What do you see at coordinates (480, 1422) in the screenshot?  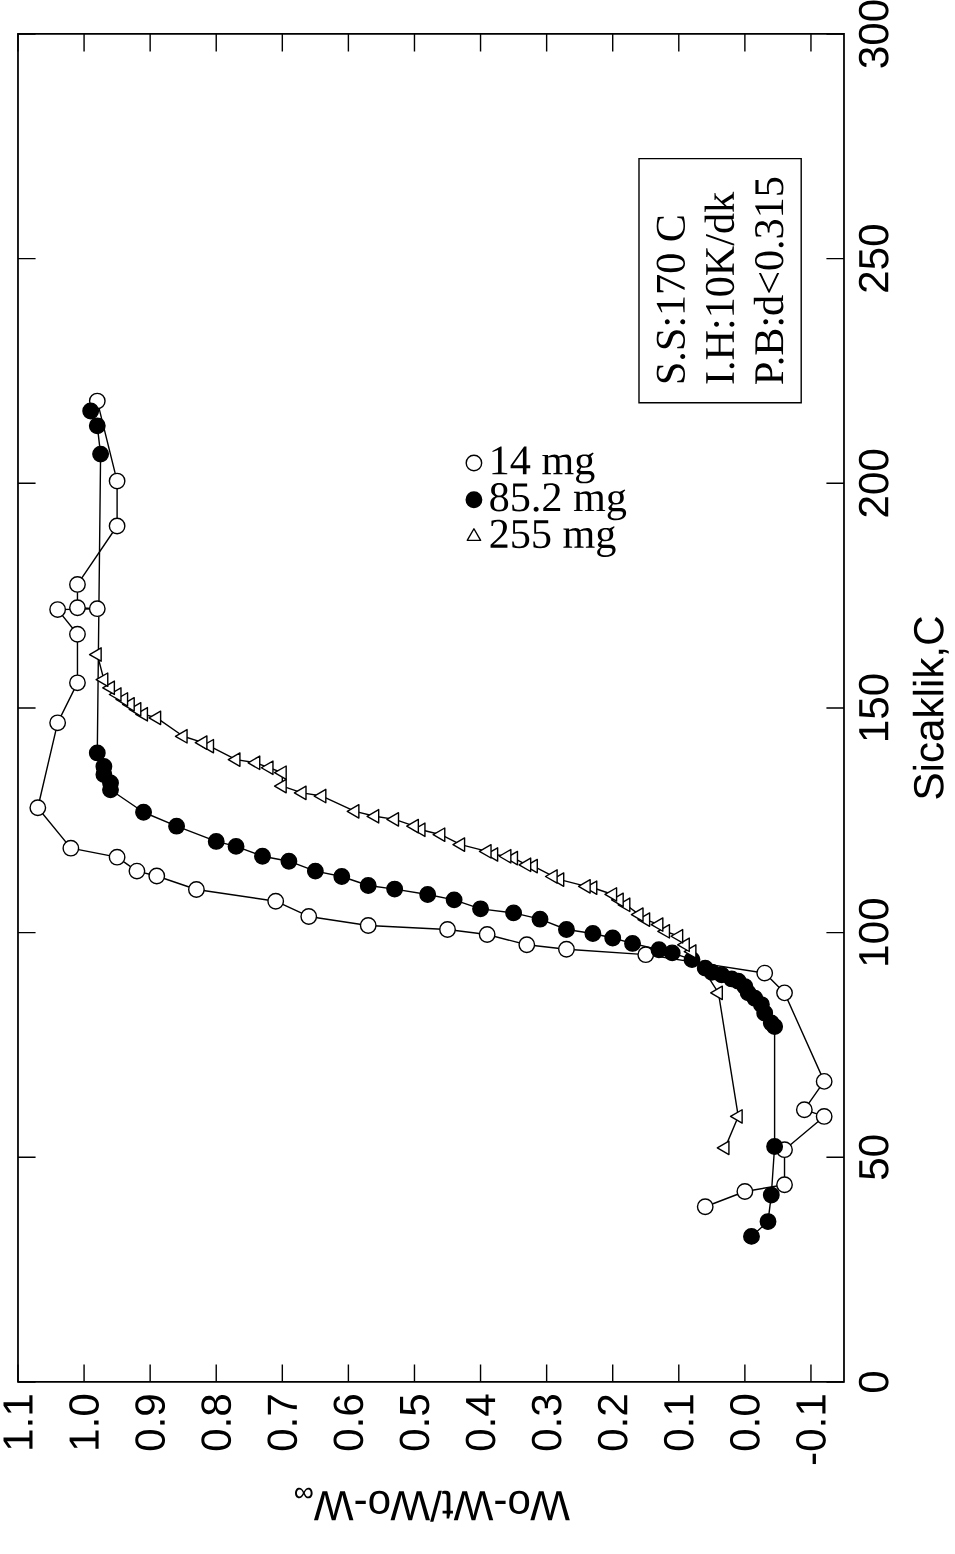 I see `x-tick-label: 0.4` at bounding box center [480, 1422].